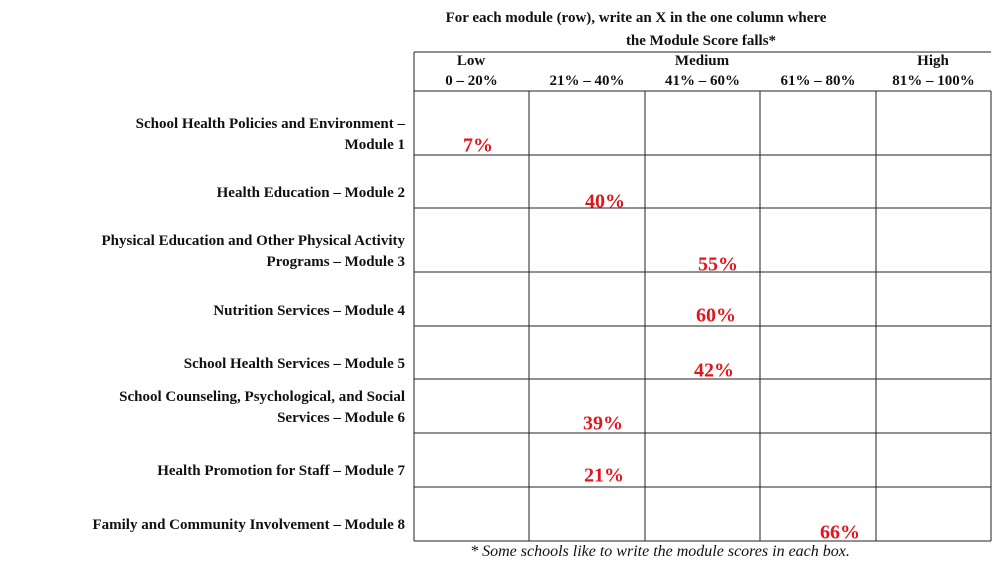 This screenshot has height=568, width=1008. What do you see at coordinates (701, 41) in the screenshot?
I see `instruction: the Module Score falls*` at bounding box center [701, 41].